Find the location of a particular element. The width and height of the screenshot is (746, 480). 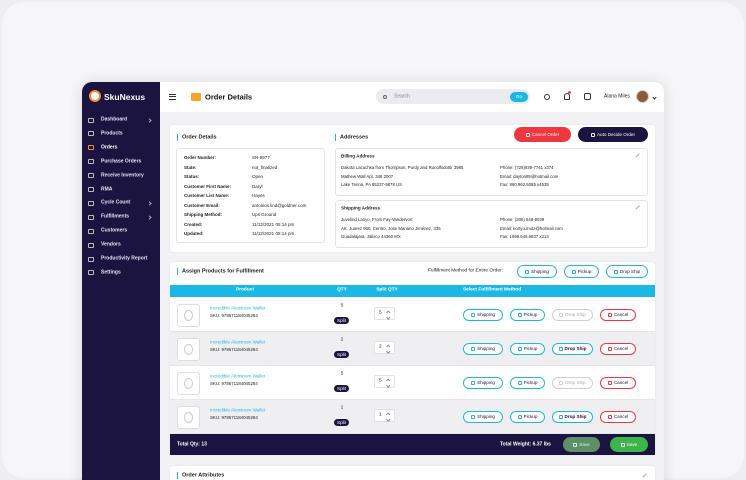

menu-item: Orders is located at coordinates (109, 147).